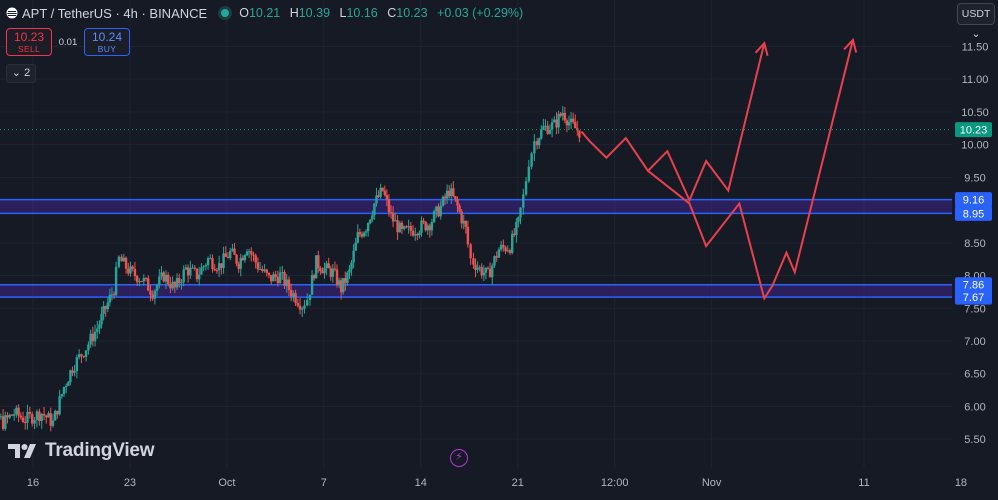  I want to click on tradingview-logo: TradingView, so click(81, 451).